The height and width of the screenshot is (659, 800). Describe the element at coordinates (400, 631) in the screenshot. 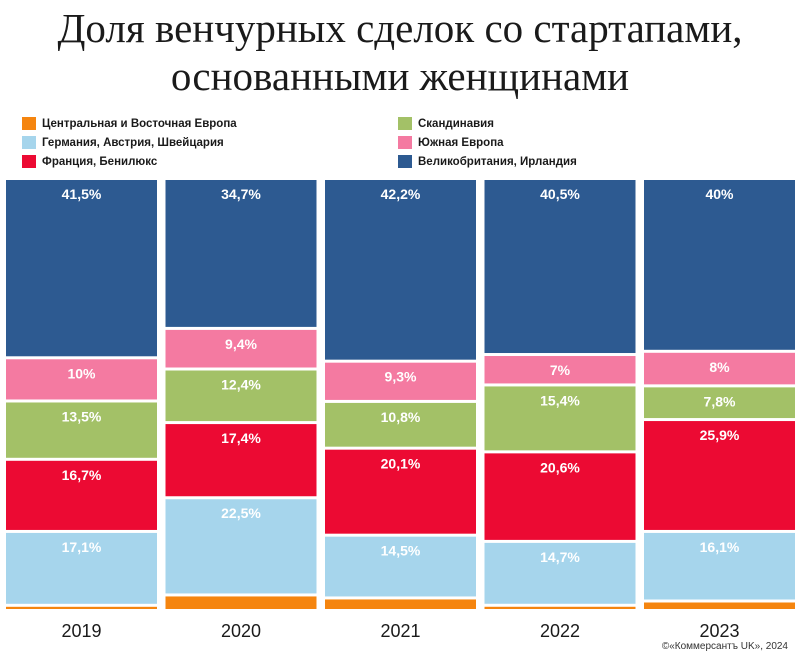

I see `x-tick-label: 2021` at that location.